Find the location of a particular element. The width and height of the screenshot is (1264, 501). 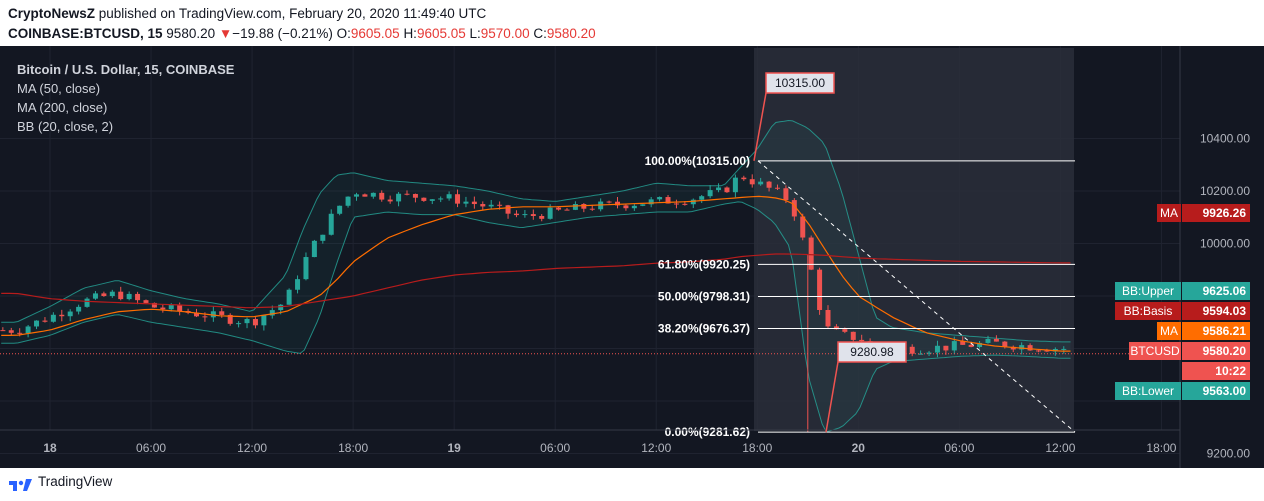

callout-label: 10315.00 is located at coordinates (800, 83).